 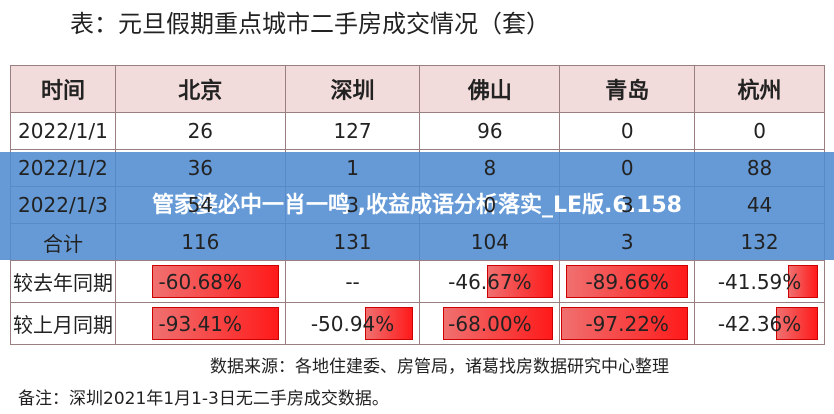 I want to click on cell-text: -89.66%, so click(x=627, y=281).